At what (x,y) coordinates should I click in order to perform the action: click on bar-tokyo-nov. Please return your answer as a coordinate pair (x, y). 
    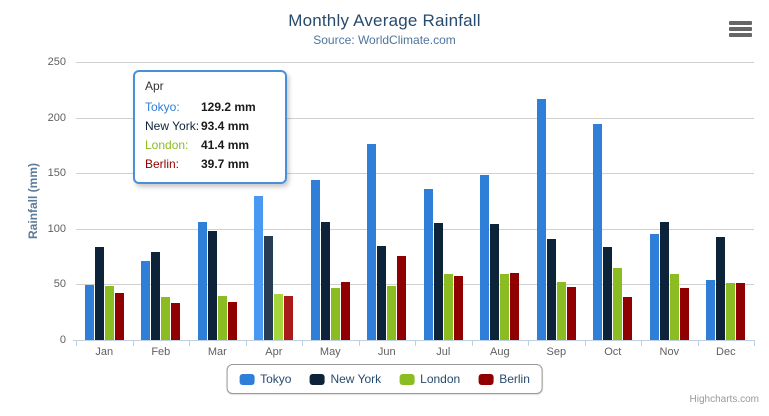
    Looking at the image, I should click on (654, 286).